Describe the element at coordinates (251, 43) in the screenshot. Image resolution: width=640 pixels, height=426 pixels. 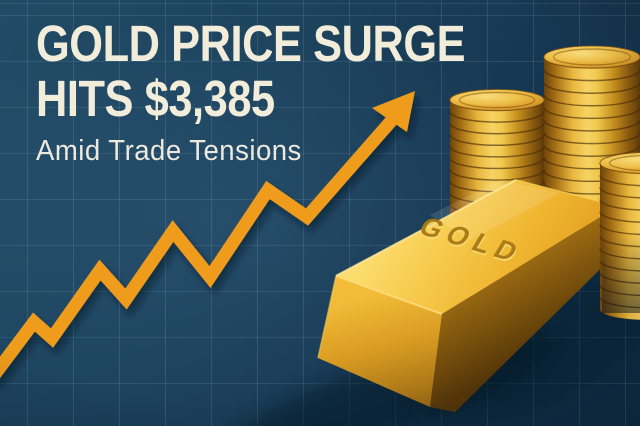
I see `headline-line1: GOLD PRICE SURGE` at that location.